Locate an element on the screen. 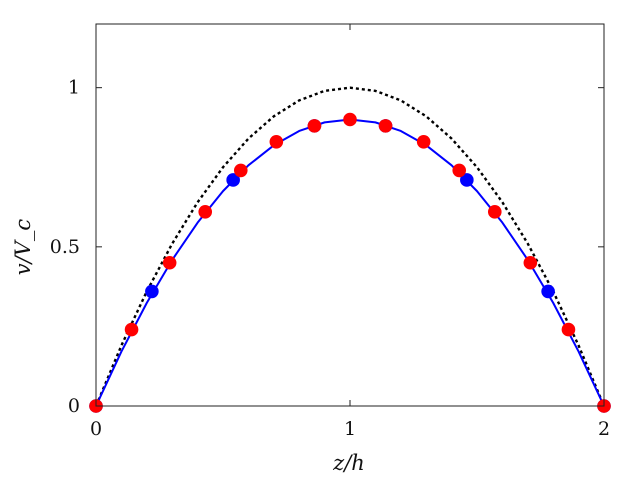 The image size is (639, 479). x-axis-label: z/h is located at coordinates (348, 463).